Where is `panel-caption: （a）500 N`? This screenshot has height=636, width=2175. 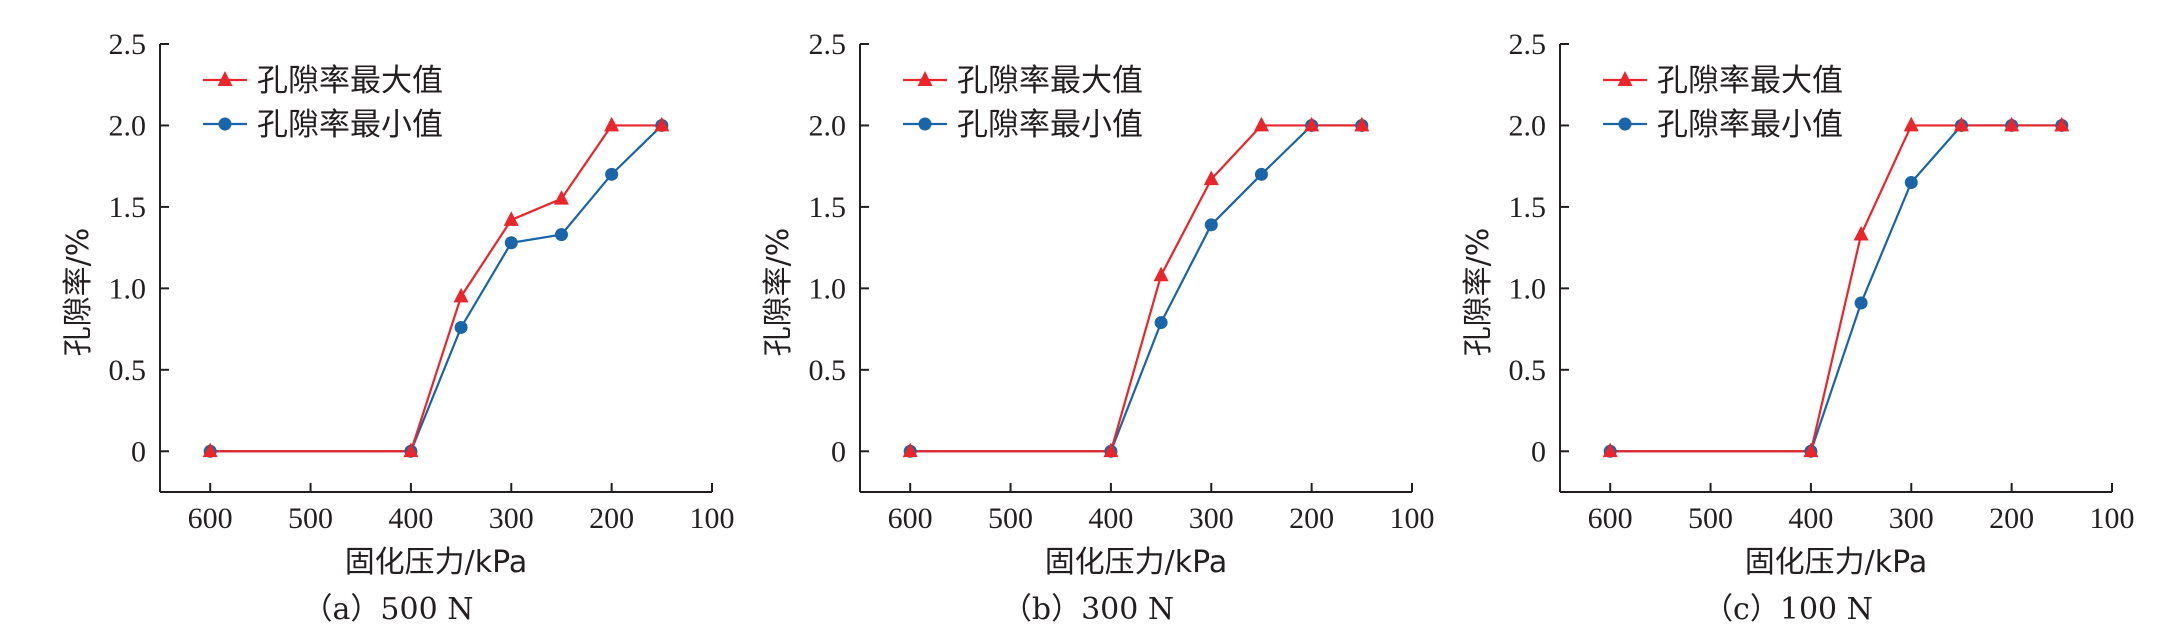
panel-caption: （a）500 N is located at coordinates (388, 609).